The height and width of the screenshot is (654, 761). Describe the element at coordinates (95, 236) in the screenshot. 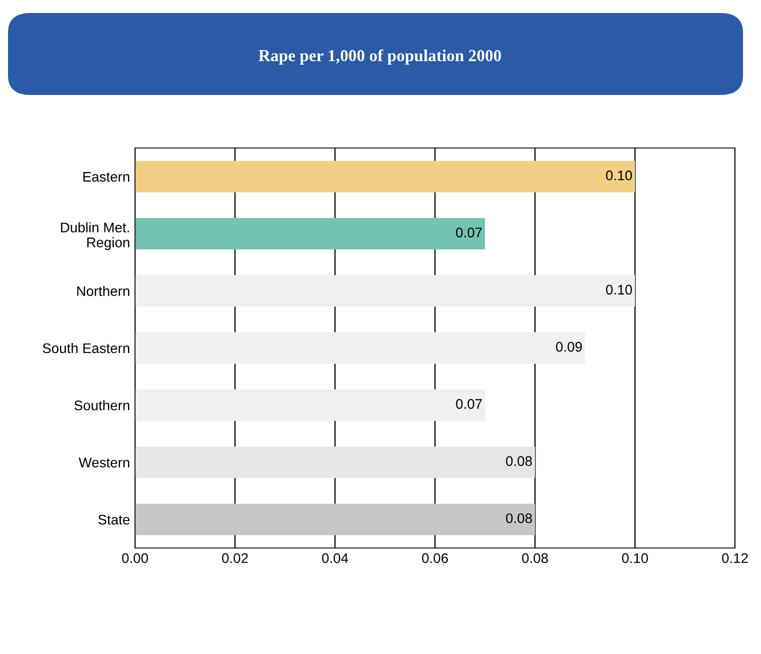

I see `y-tick-label: Dublin Met. Region` at that location.